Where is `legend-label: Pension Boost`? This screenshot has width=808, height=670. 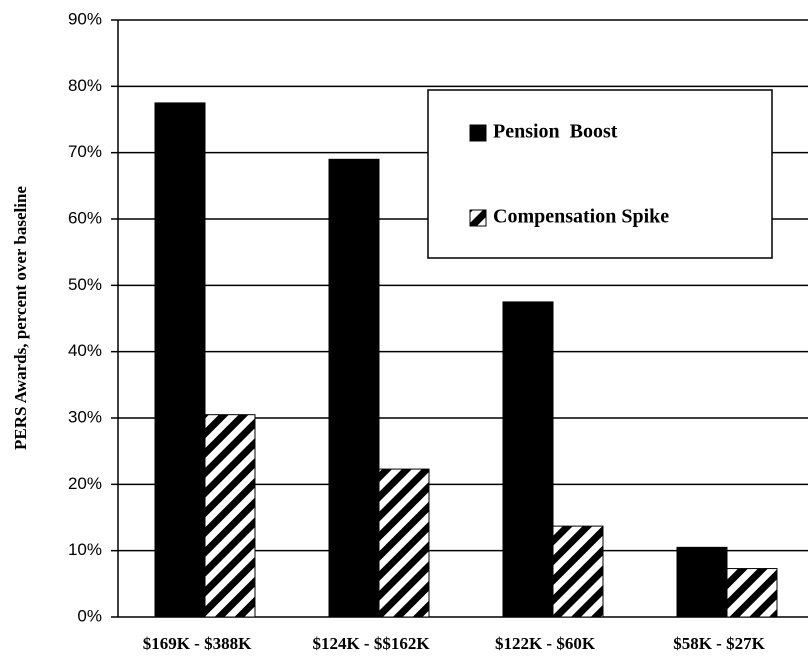
legend-label: Pension Boost is located at coordinates (555, 132).